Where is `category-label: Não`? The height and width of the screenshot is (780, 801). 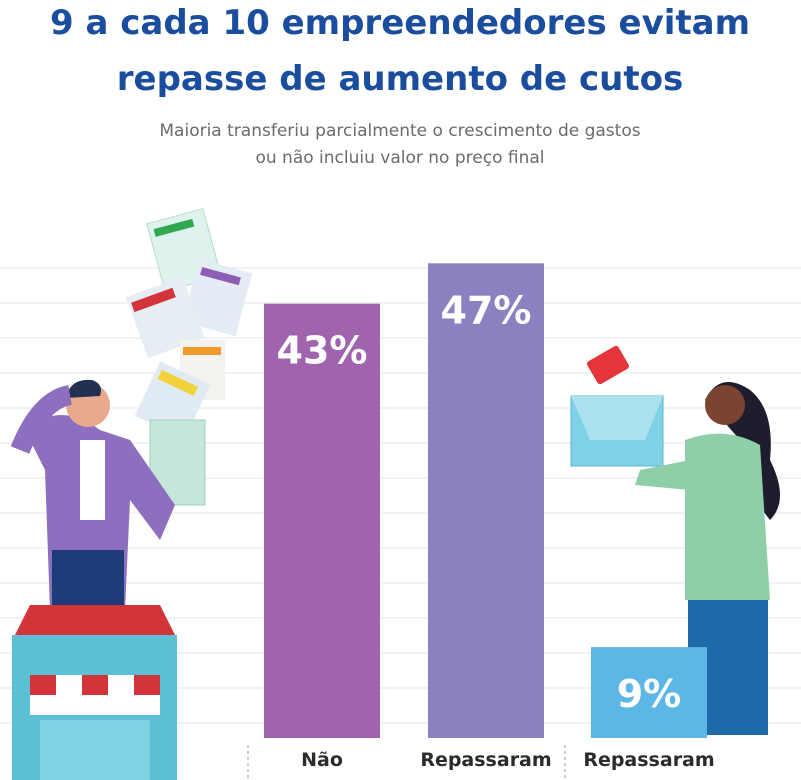
category-label: Não is located at coordinates (322, 760).